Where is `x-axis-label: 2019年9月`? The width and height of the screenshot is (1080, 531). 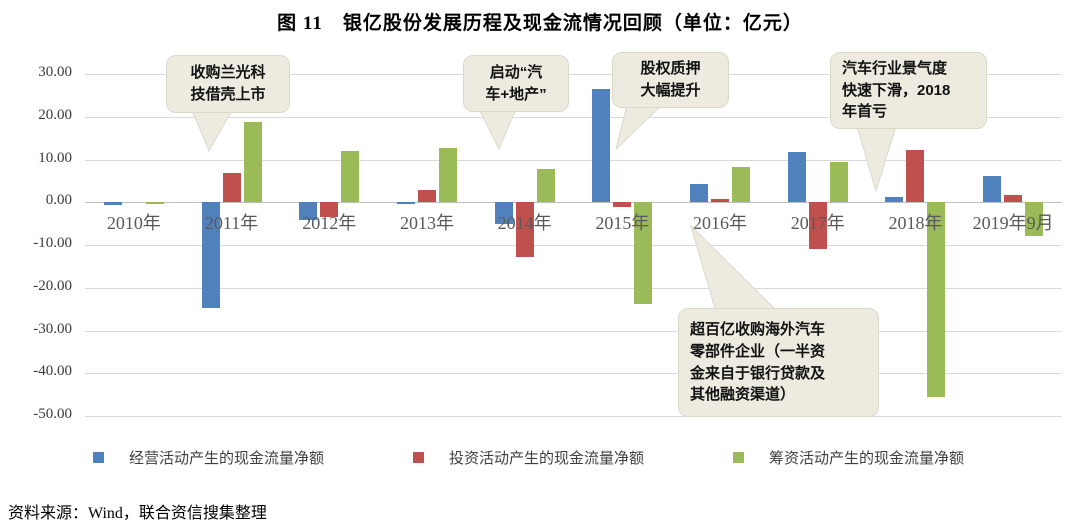 x-axis-label: 2019年9月 is located at coordinates (1013, 223).